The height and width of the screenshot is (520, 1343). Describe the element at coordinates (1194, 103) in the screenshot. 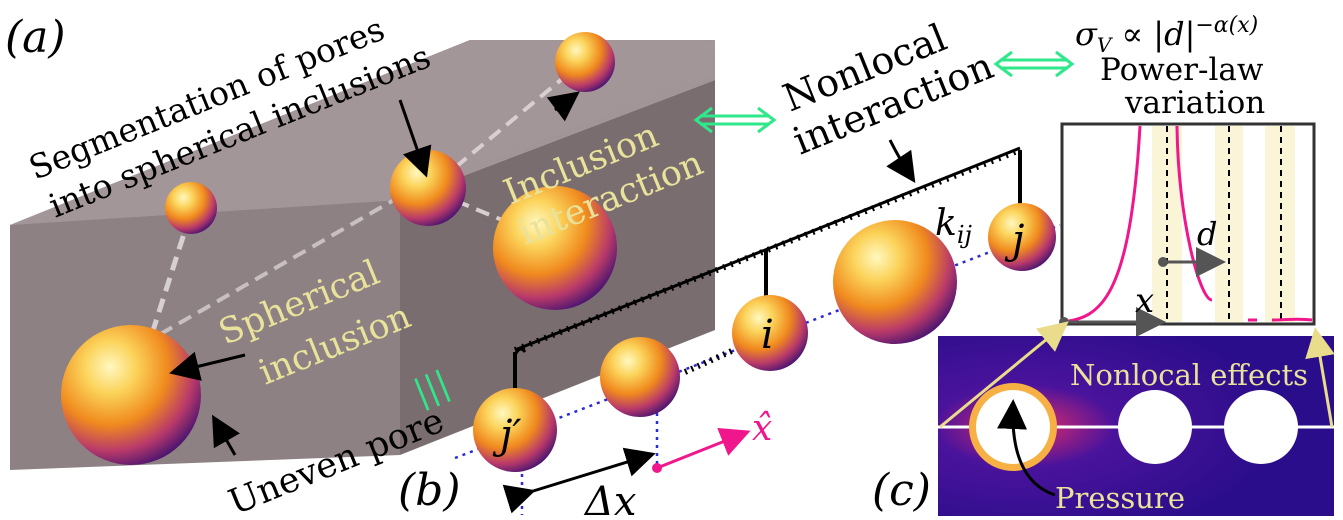

I see `power-law-line2: variation` at that location.